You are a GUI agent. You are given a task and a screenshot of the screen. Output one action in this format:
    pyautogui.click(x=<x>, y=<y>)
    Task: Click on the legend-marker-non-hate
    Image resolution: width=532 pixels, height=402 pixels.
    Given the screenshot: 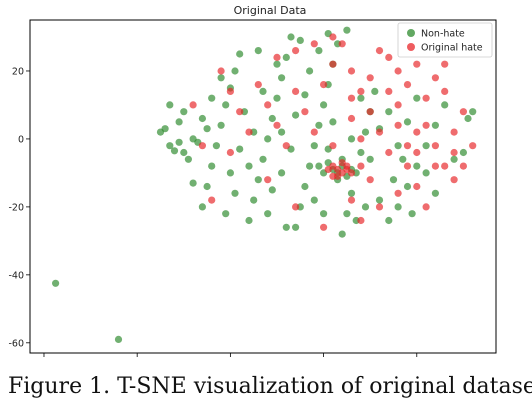 What is the action you would take?
    pyautogui.click(x=411, y=33)
    